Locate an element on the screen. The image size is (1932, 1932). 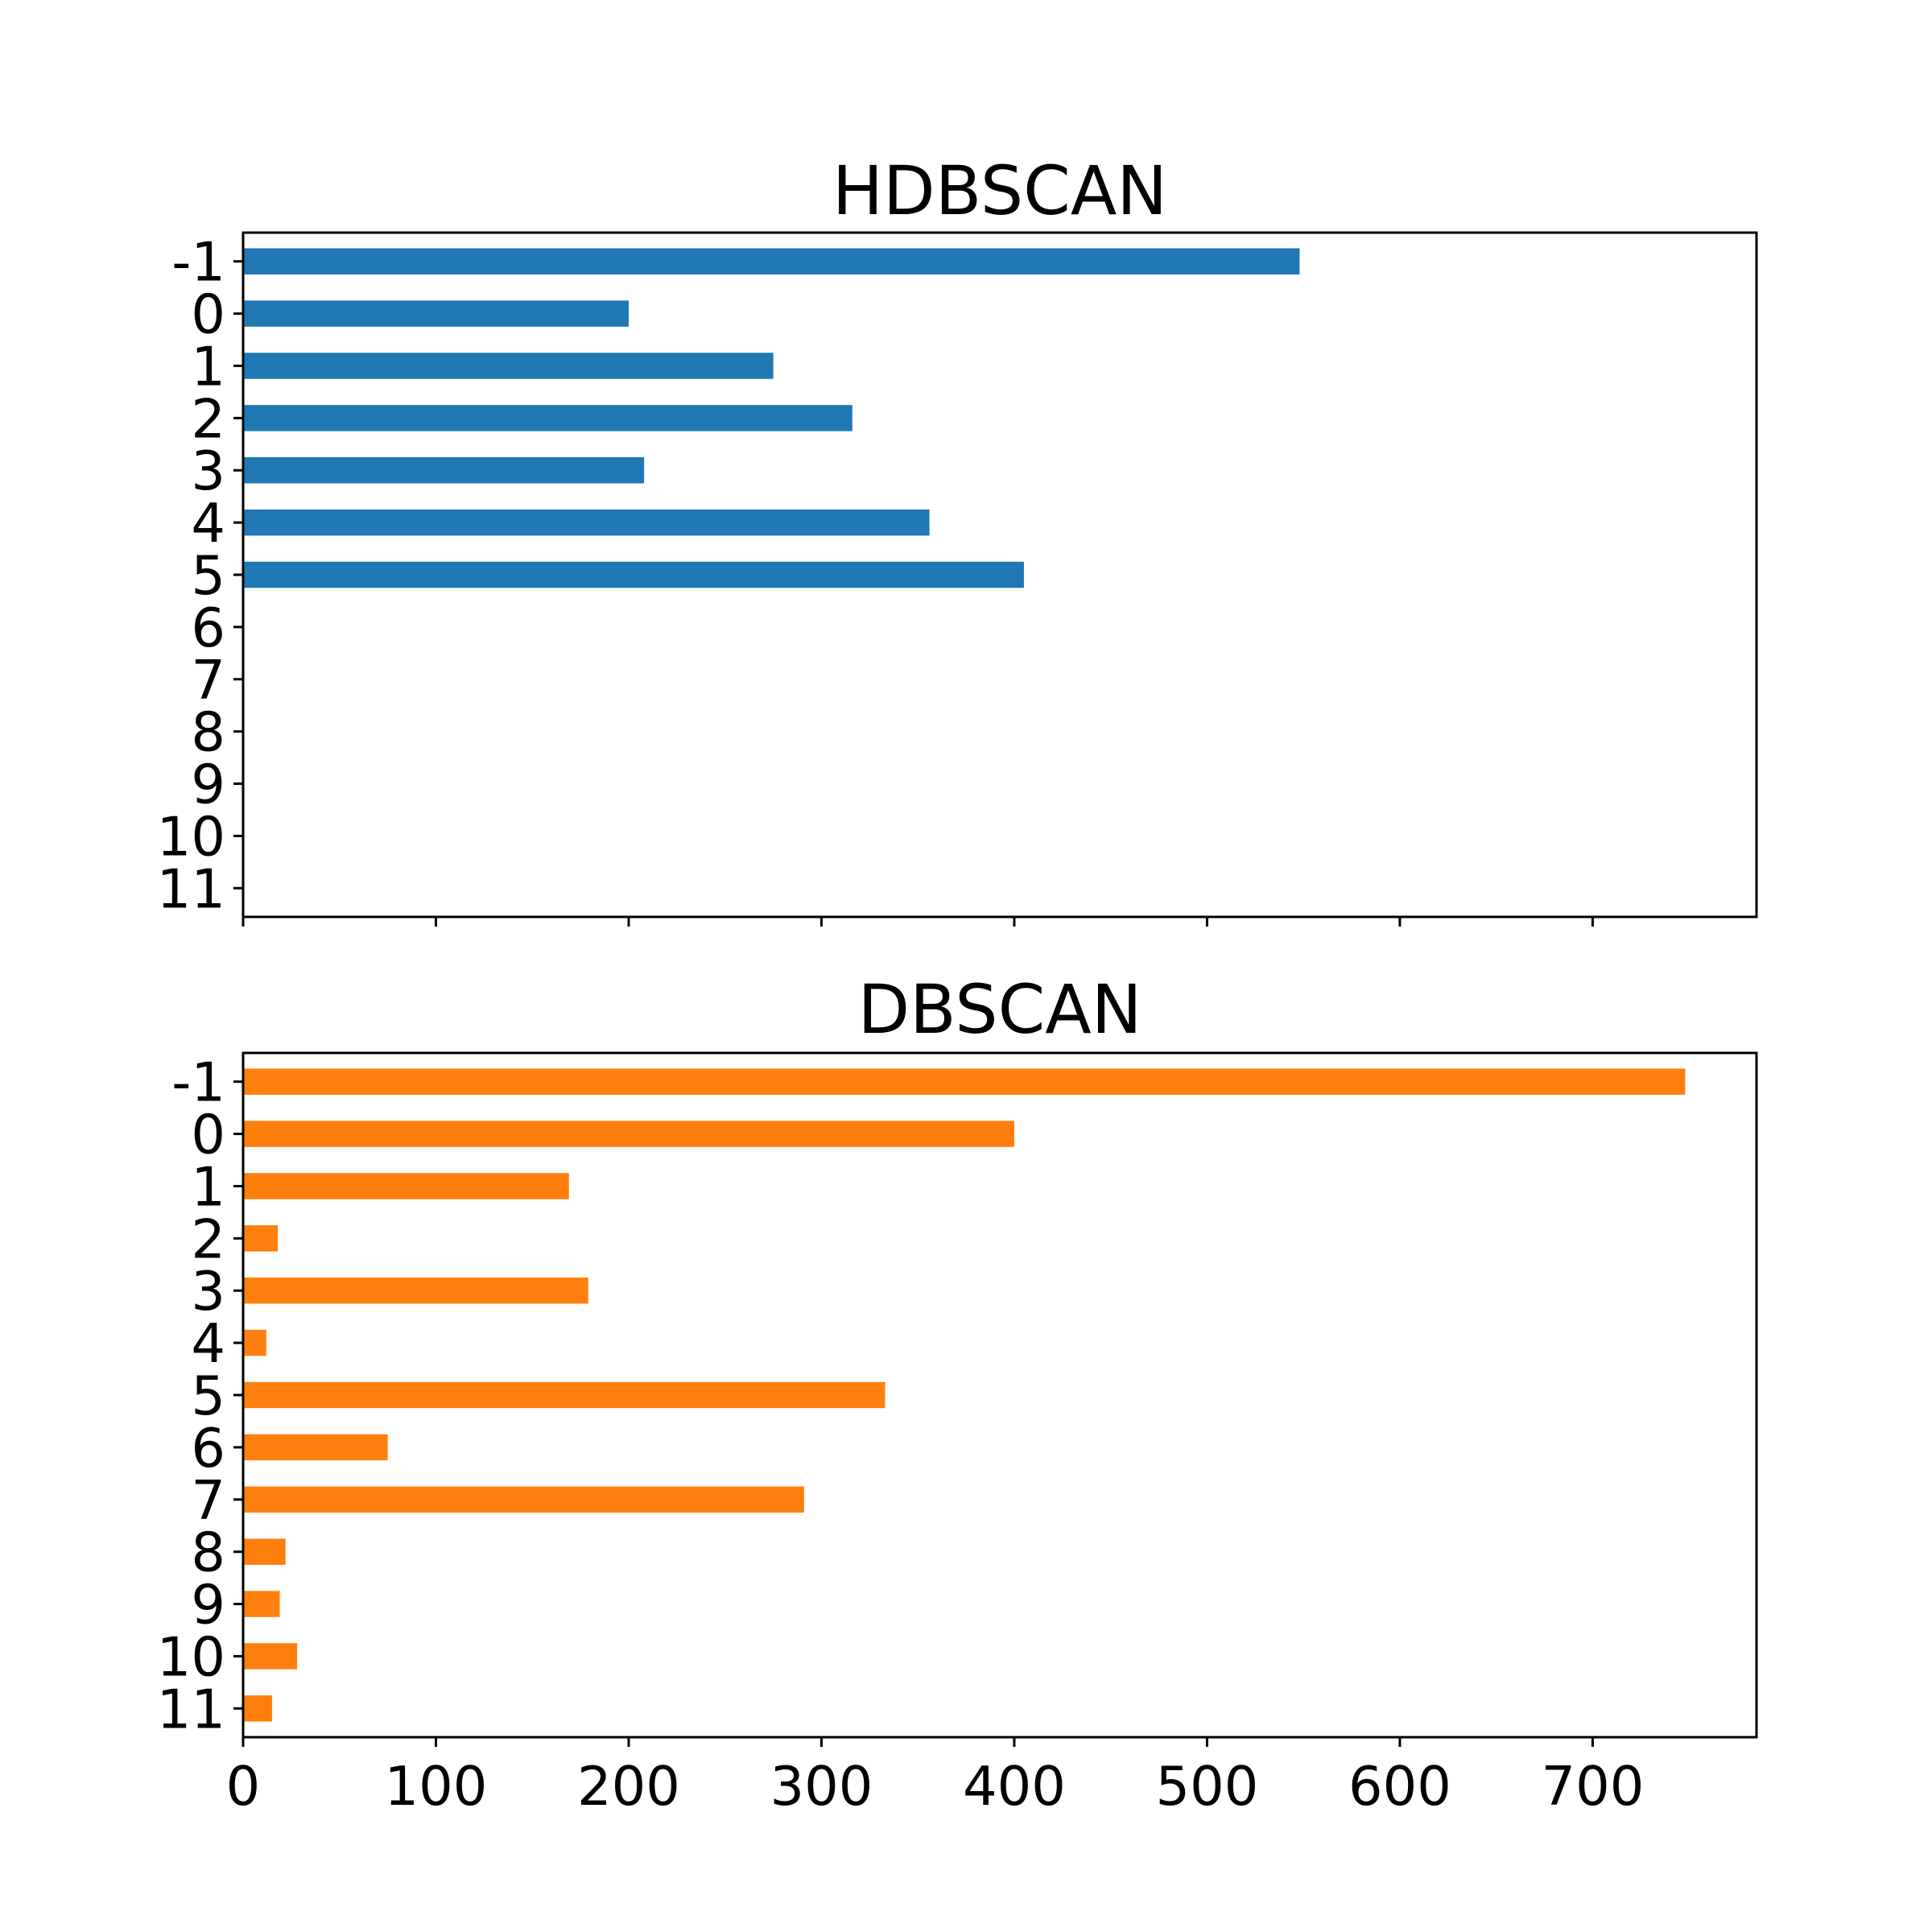
dbscan-ytick-label-0: 0 is located at coordinates (208, 1135).